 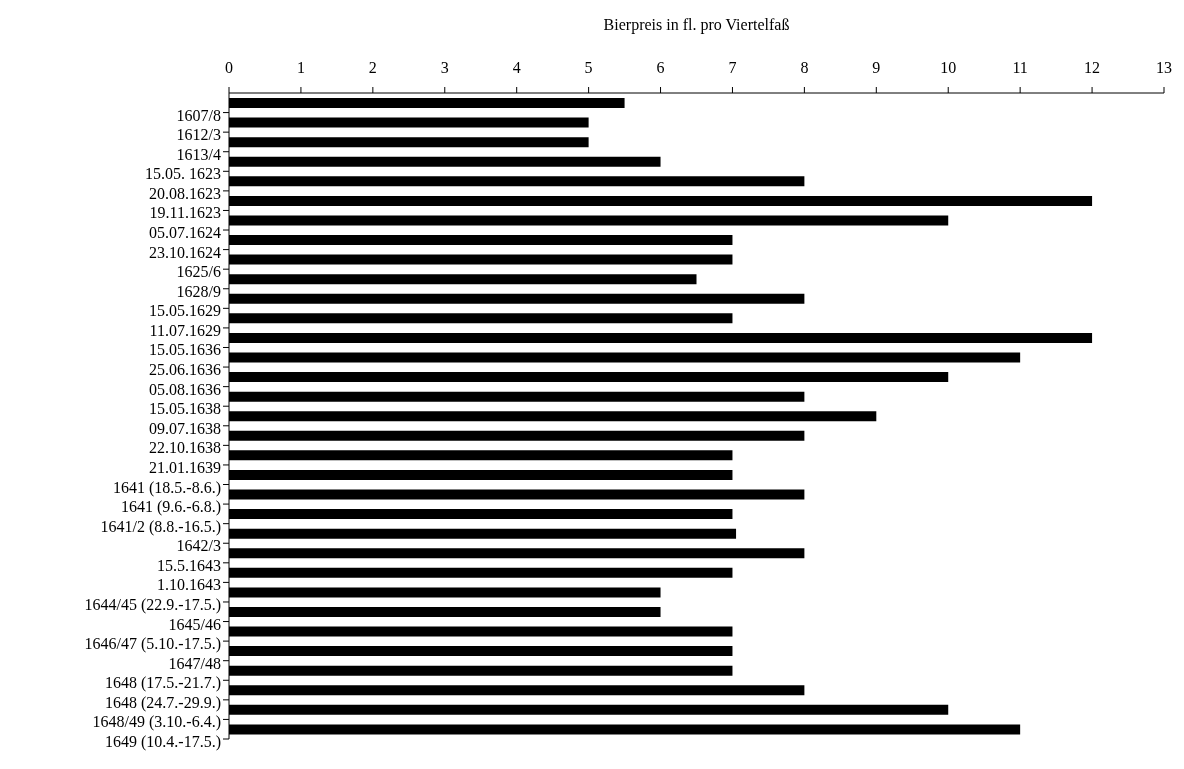 I want to click on y-tick-label: 09.07.1638, so click(x=185, y=428).